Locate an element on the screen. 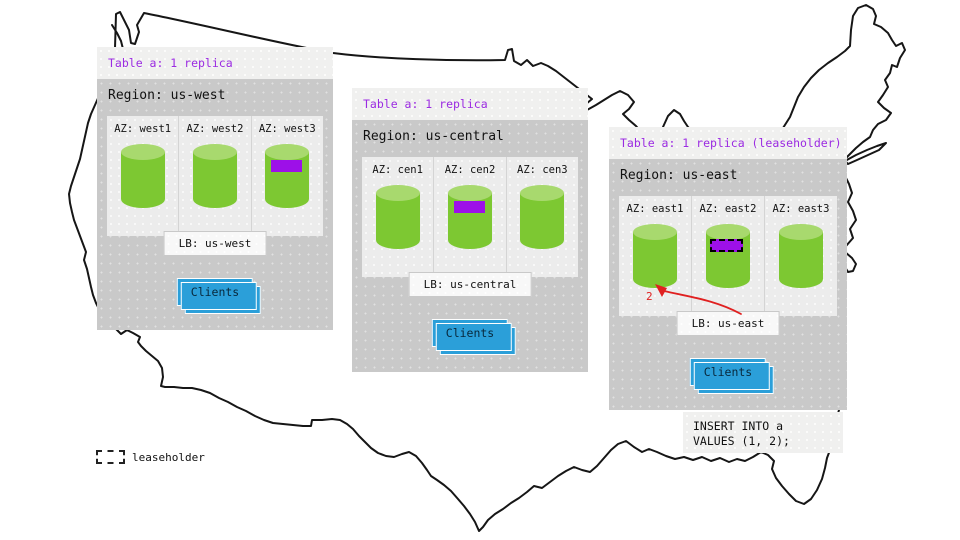 Image resolution: width=960 pixels, height=540 pixels. insert-line-1: INSERT INTO a is located at coordinates (738, 426).